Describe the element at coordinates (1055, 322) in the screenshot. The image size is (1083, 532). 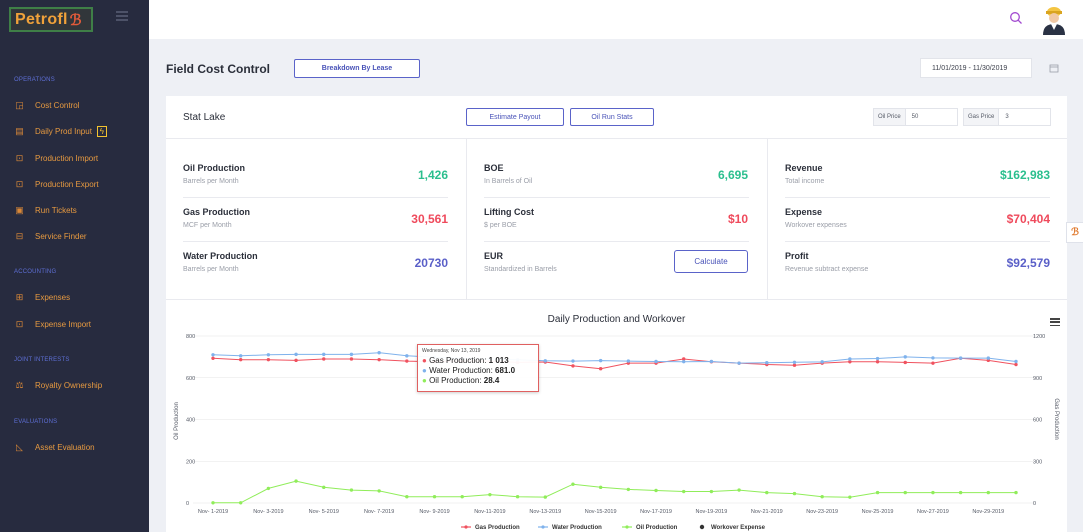
I see `chart-menu-icon` at that location.